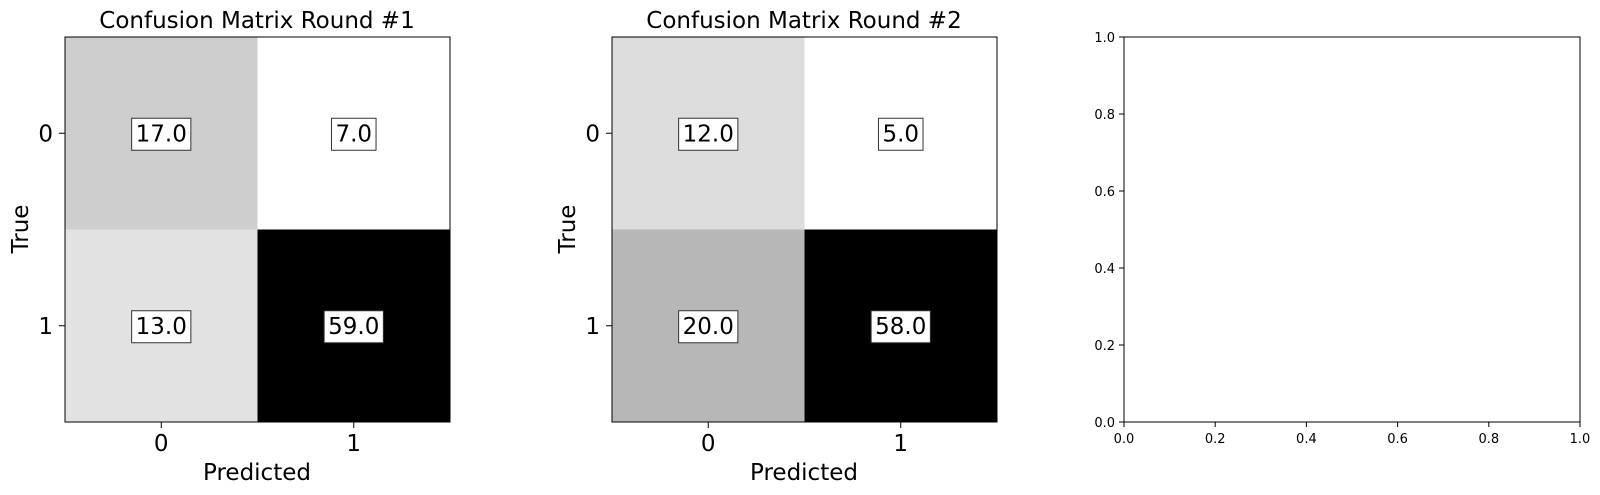 The width and height of the screenshot is (1600, 495). Describe the element at coordinates (1104, 192) in the screenshot. I see `chart-3-y-tick-label-3: 0.6` at that location.